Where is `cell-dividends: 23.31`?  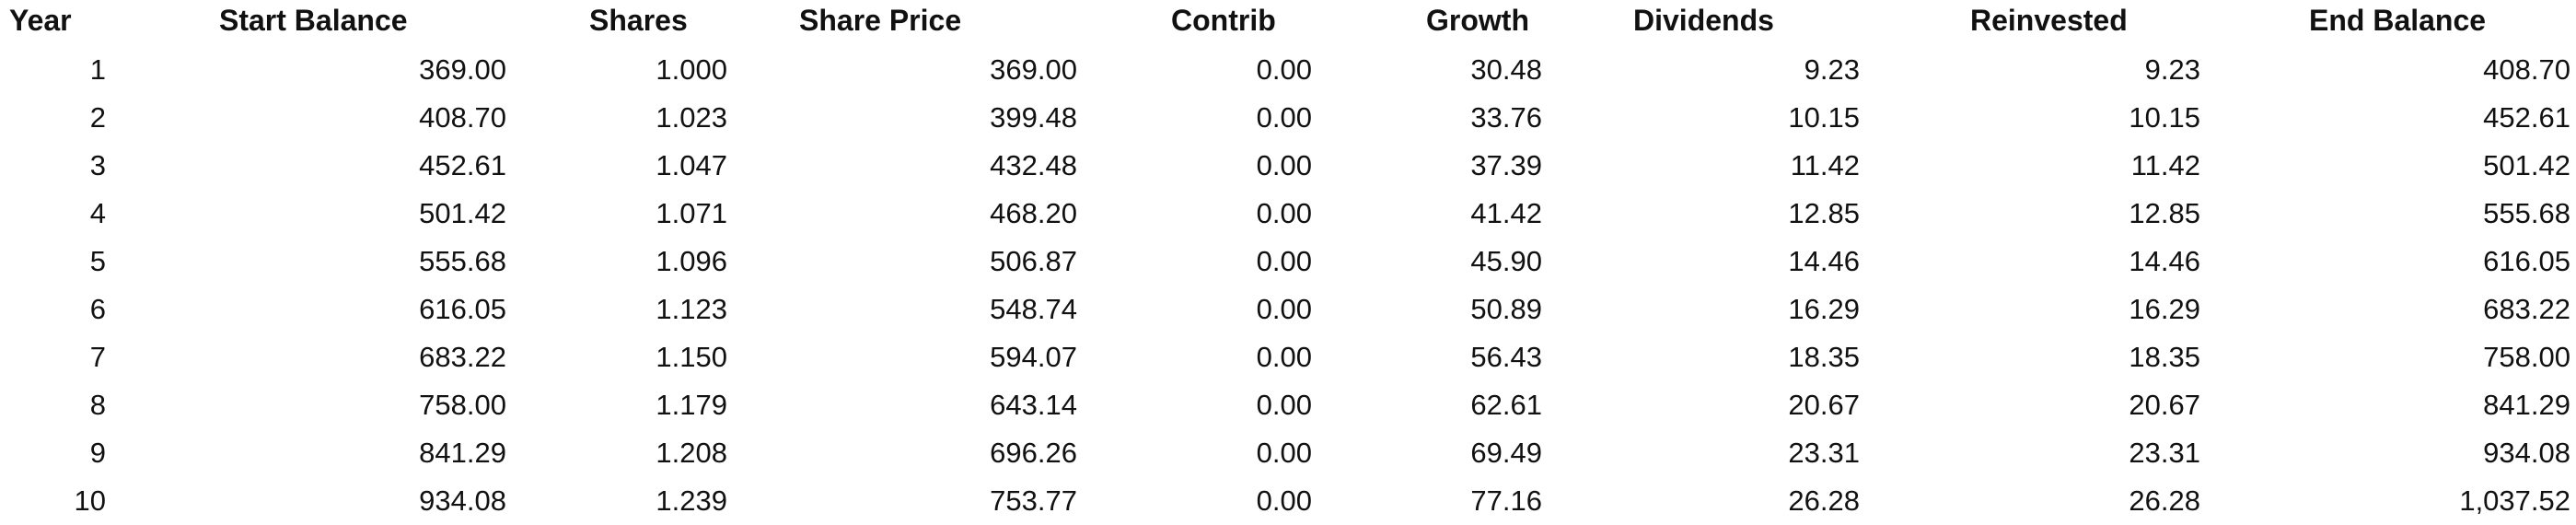
cell-dividends: 23.31 is located at coordinates (1824, 453).